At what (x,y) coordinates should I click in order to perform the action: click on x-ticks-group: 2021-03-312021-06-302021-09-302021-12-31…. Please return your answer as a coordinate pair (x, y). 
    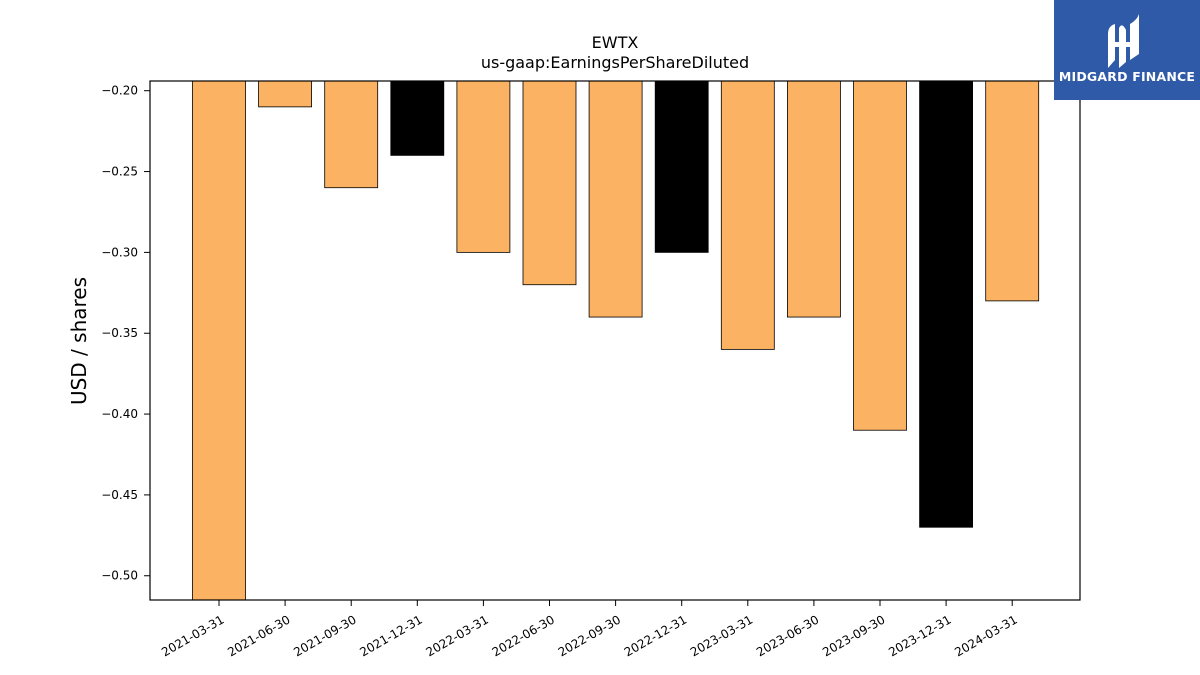
    Looking at the image, I should click on (589, 629).